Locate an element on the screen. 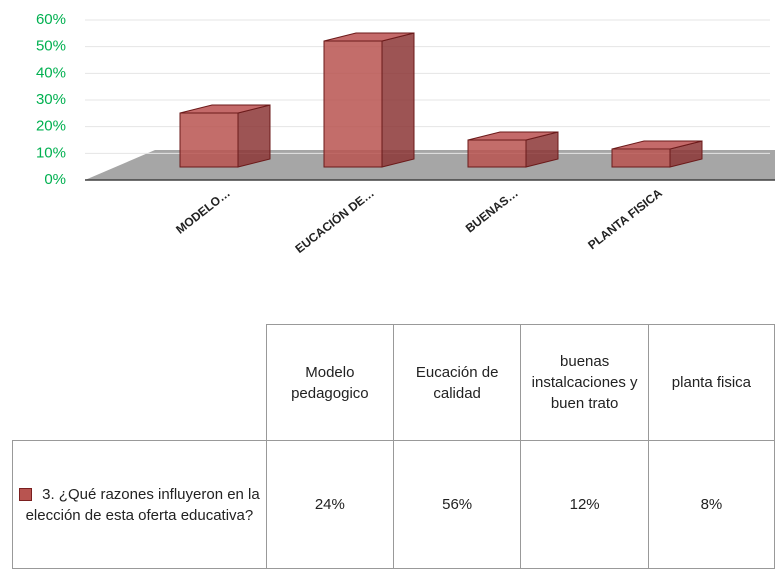 The width and height of the screenshot is (775, 582). y-tick-label: 60% is located at coordinates (51, 19).